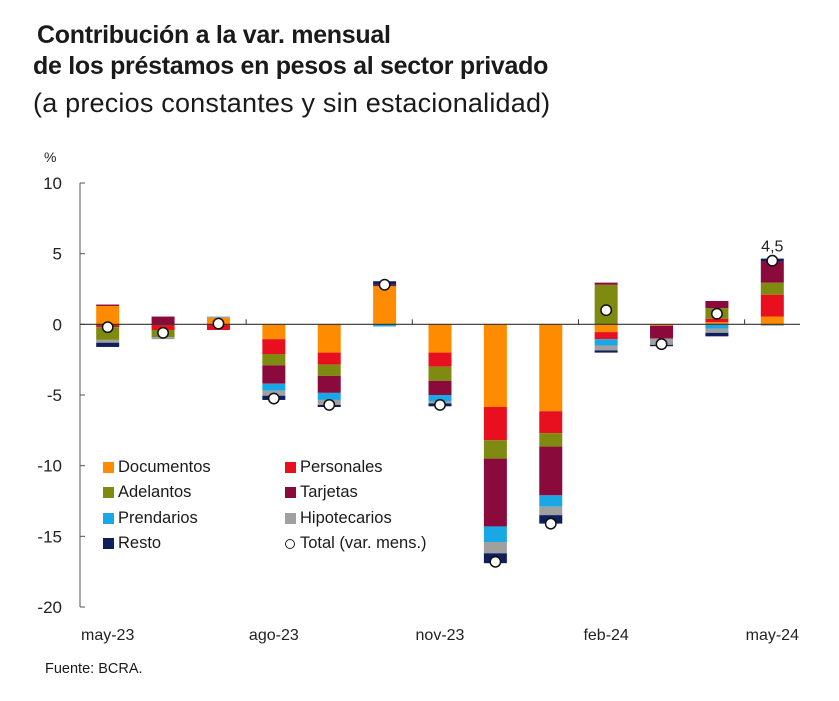  Describe the element at coordinates (329, 492) in the screenshot. I see `legend-label: Tarjetas` at that location.